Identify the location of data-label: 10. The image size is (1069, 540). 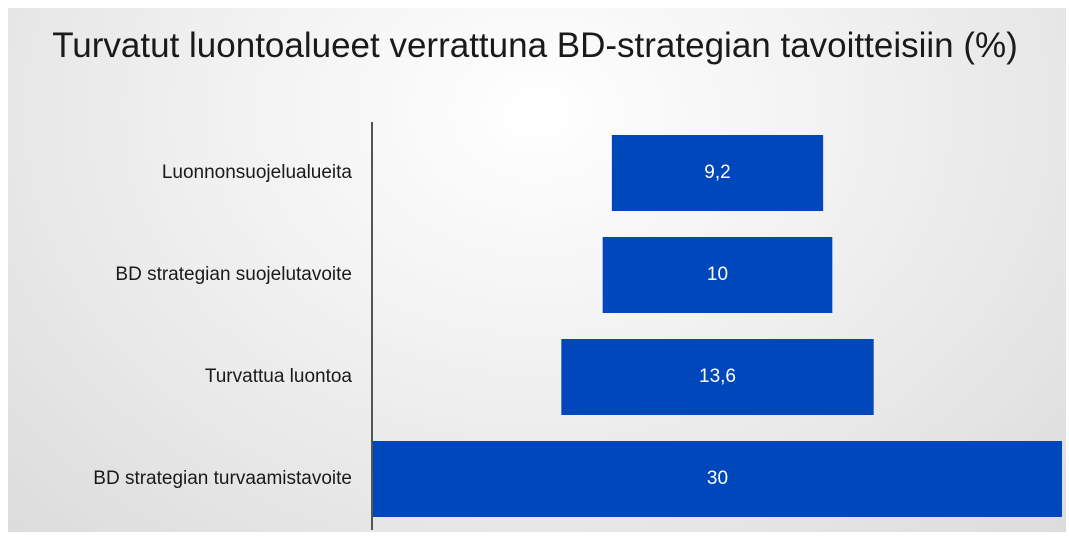
(717, 274).